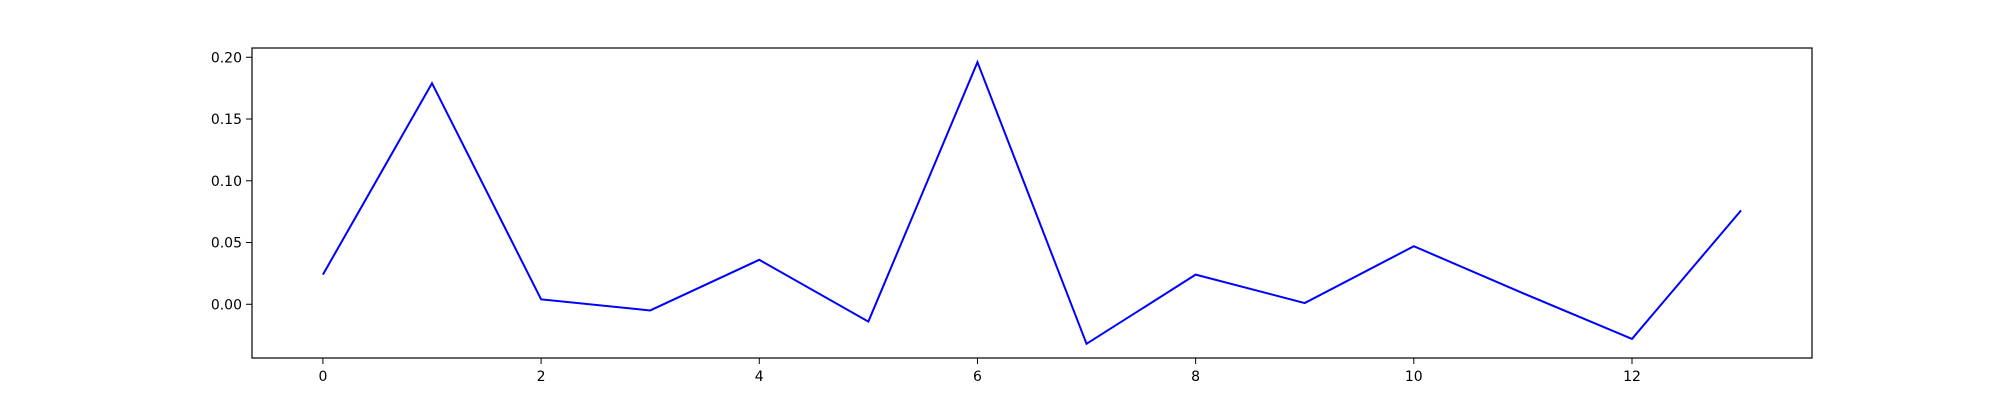 This screenshot has width=2000, height=404. Describe the element at coordinates (1195, 377) in the screenshot. I see `x-tick-label: 8` at that location.